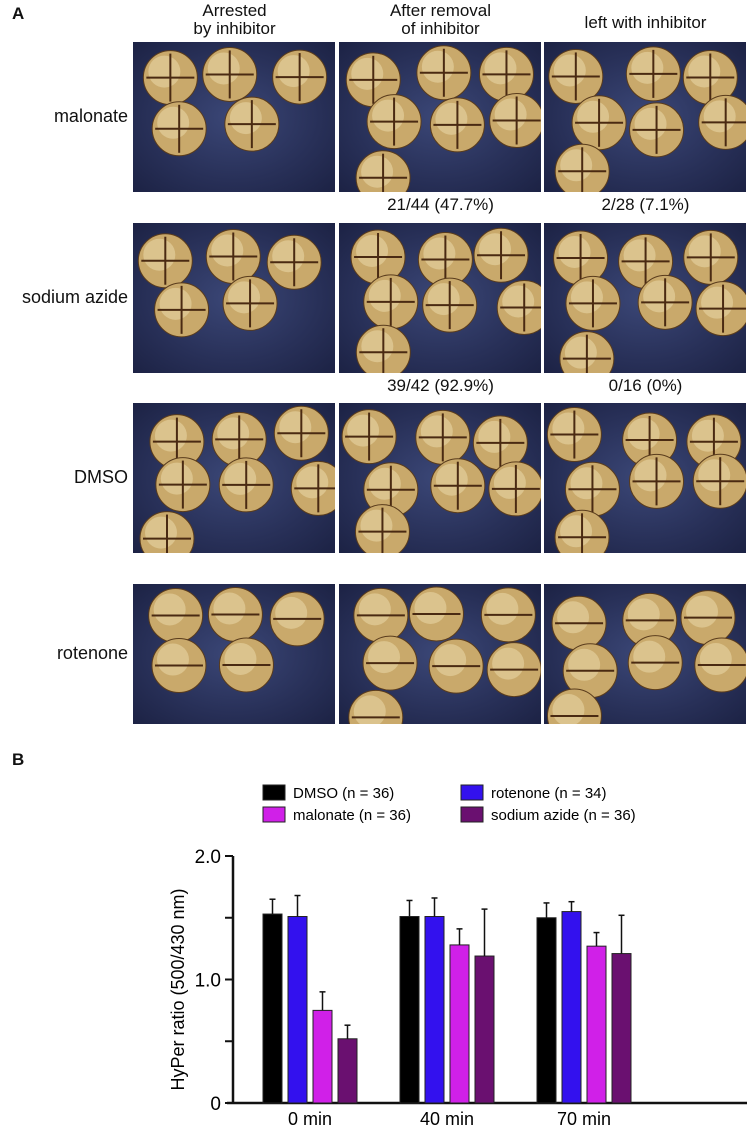 This screenshot has width=747, height=1127. What do you see at coordinates (18, 759) in the screenshot?
I see `panel-b-letter: B` at bounding box center [18, 759].